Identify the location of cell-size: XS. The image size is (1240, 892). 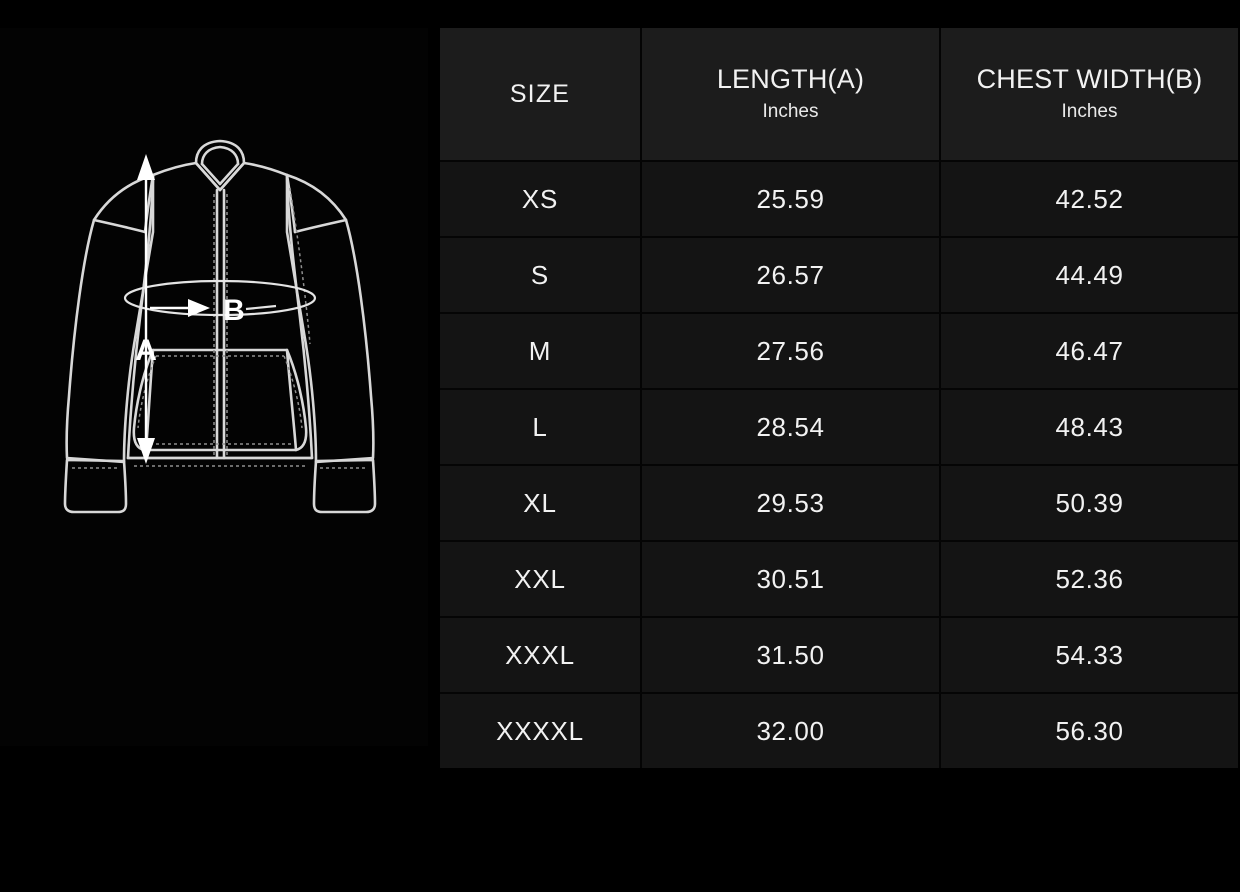
(541, 199).